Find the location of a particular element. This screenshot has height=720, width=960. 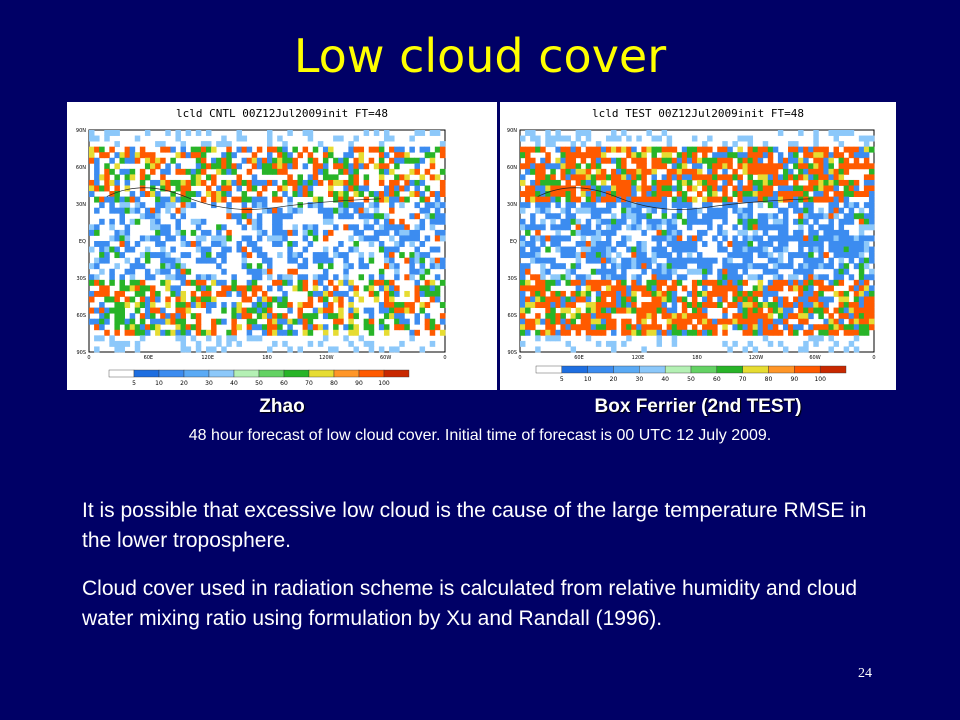

map-title: lcld CNTL 00Z12Jul2009init FT=48 is located at coordinates (282, 113).